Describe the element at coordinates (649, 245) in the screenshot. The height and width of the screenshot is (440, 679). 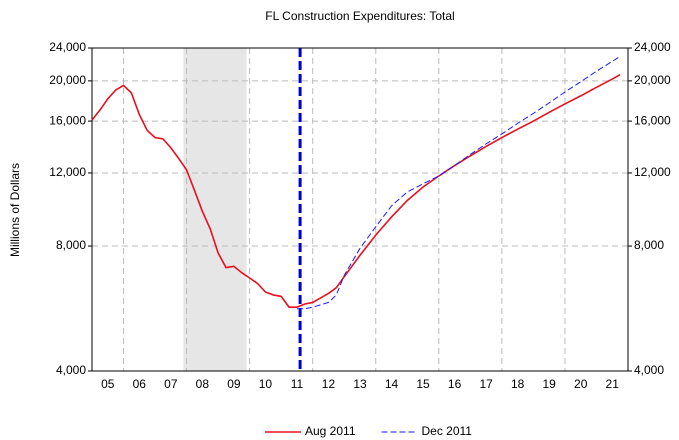
I see `y2-tick-label: 8,000` at that location.